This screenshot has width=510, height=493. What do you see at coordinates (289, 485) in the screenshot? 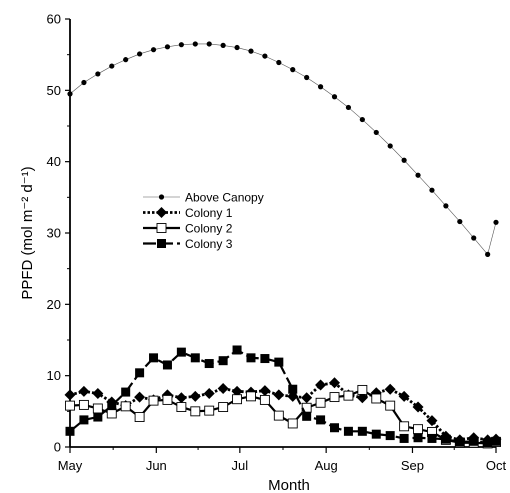
I see `x-axis-label: Month` at bounding box center [289, 485].